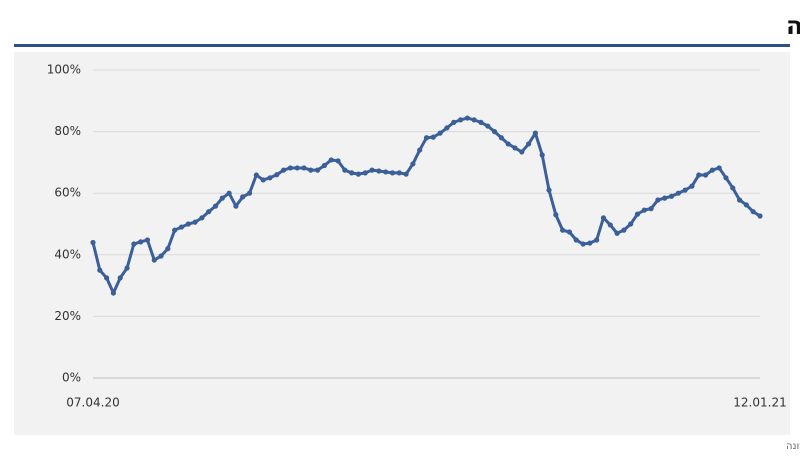 This screenshot has width=800, height=457. What do you see at coordinates (67, 316) in the screenshot?
I see `y-tick-label: 20%` at bounding box center [67, 316].